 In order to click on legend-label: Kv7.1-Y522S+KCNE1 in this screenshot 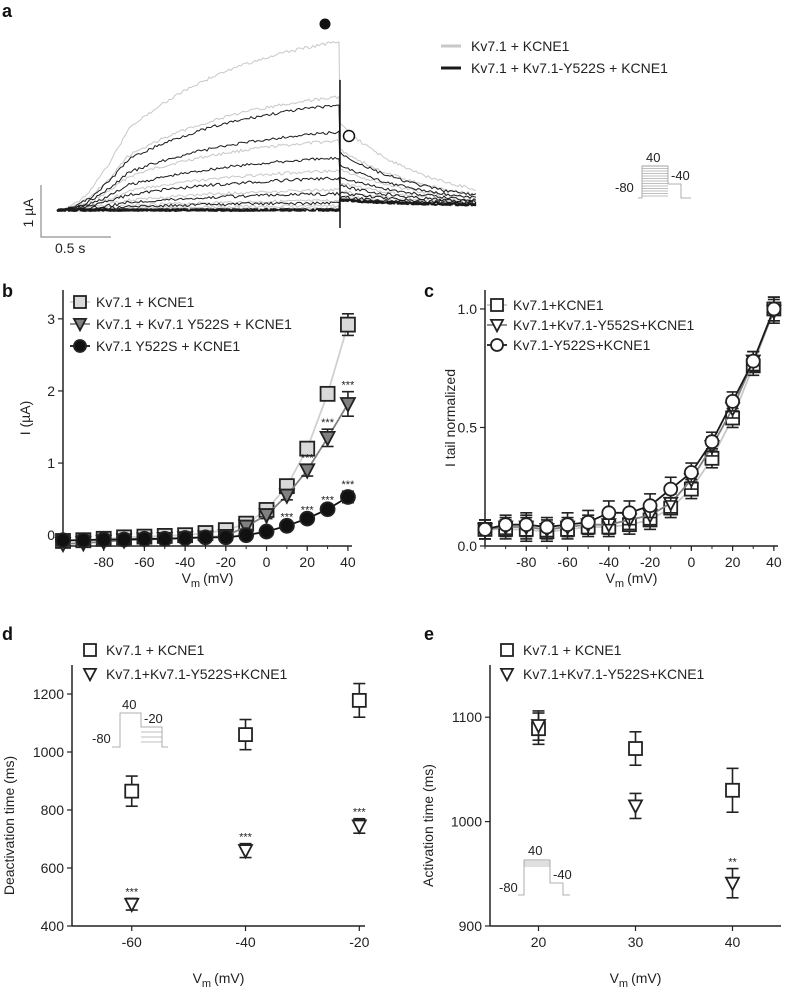, I will do `click(582, 345)`.